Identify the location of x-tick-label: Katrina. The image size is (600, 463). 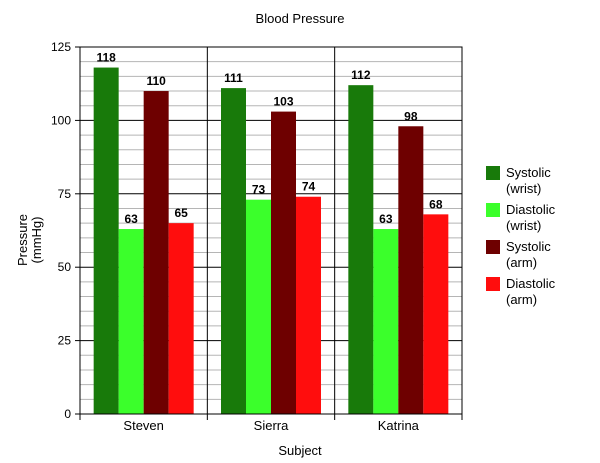
(399, 425).